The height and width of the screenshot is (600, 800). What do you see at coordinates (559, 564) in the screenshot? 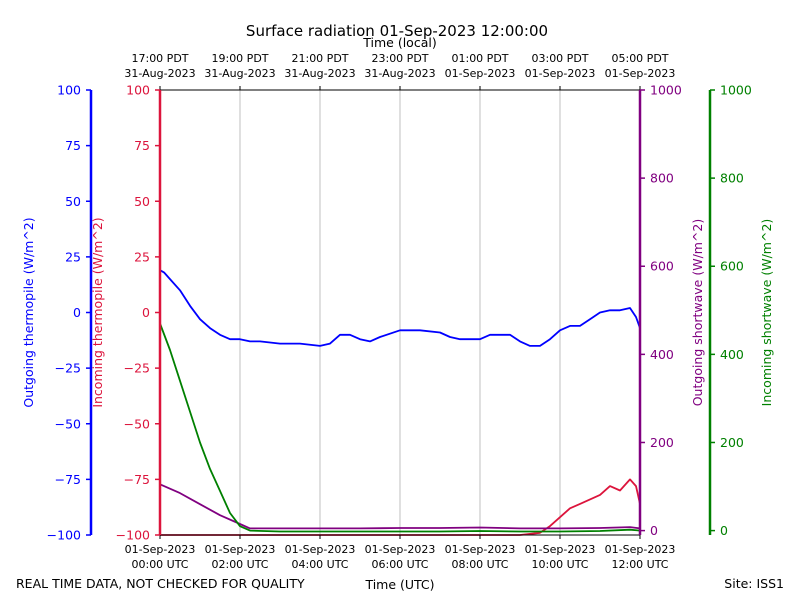
I see `x-tick-time: 10:00 UTC` at bounding box center [559, 564].